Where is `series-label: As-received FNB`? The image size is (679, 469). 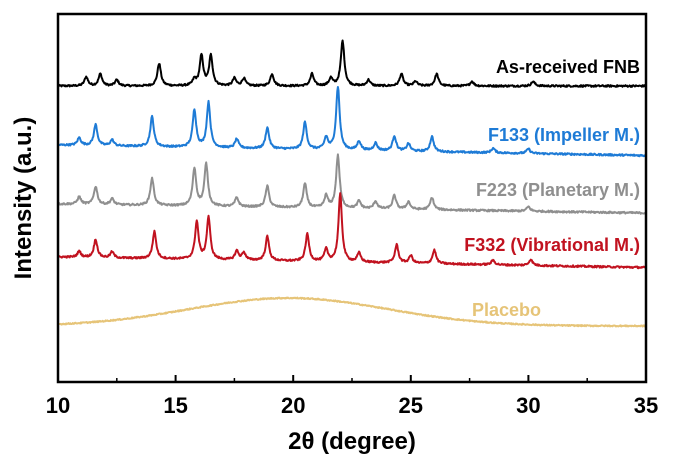 series-label: As-received FNB is located at coordinates (568, 67).